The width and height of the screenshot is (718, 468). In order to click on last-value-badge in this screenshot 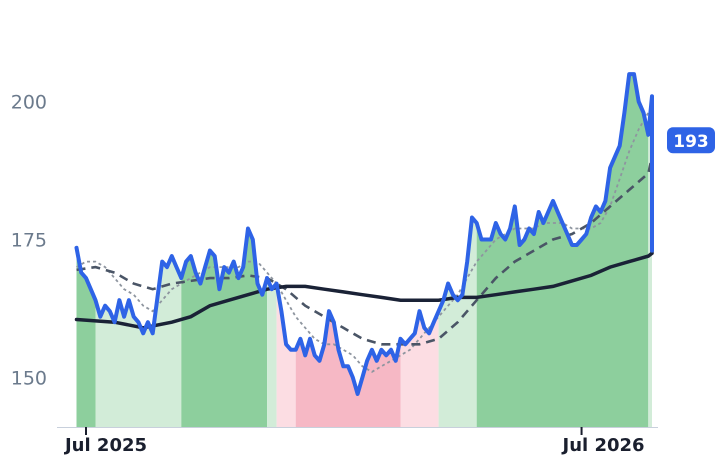, I will do `click(691, 140)`.